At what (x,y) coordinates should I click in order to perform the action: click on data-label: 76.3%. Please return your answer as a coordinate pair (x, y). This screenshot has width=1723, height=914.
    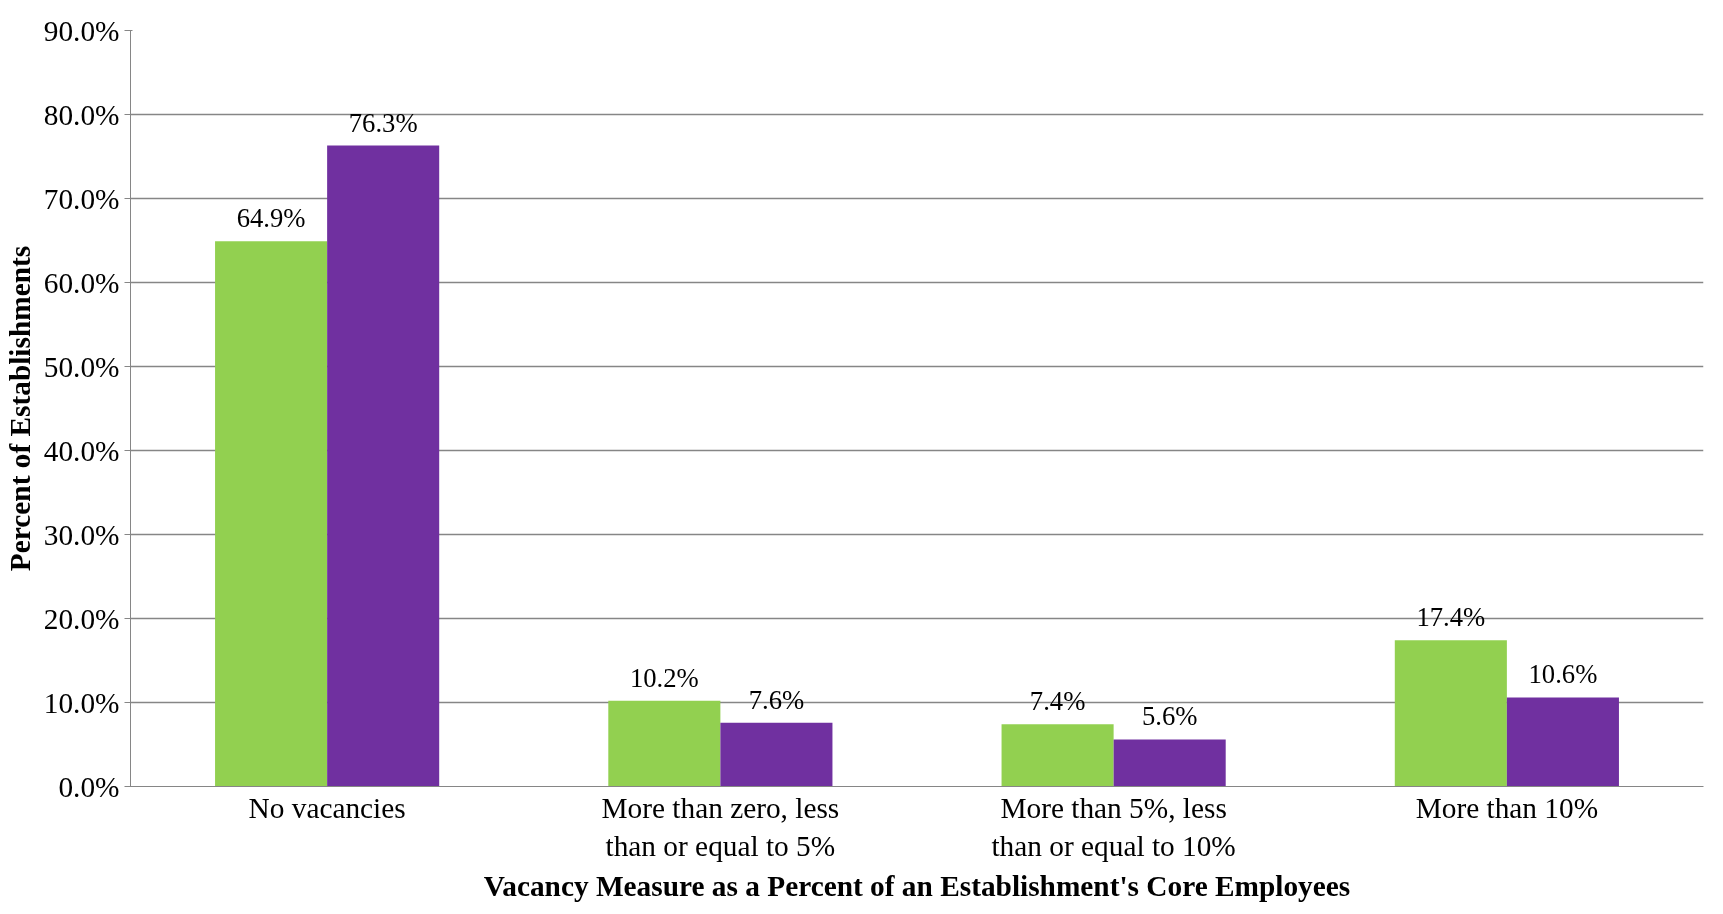
    Looking at the image, I should click on (383, 122).